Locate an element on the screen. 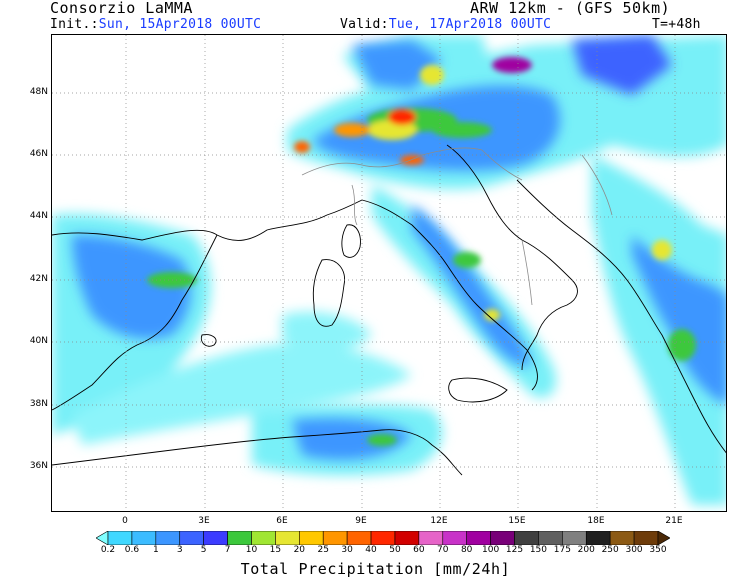 The width and height of the screenshot is (751, 580). legend-value: 20 is located at coordinates (299, 550).